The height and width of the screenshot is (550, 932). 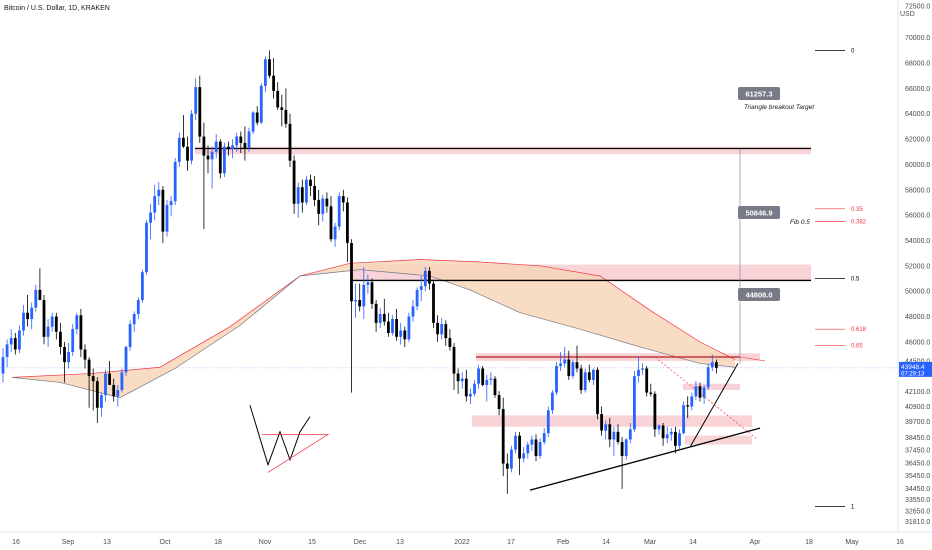 What do you see at coordinates (857, 347) in the screenshot?
I see `fib-label: 0.65` at bounding box center [857, 347].